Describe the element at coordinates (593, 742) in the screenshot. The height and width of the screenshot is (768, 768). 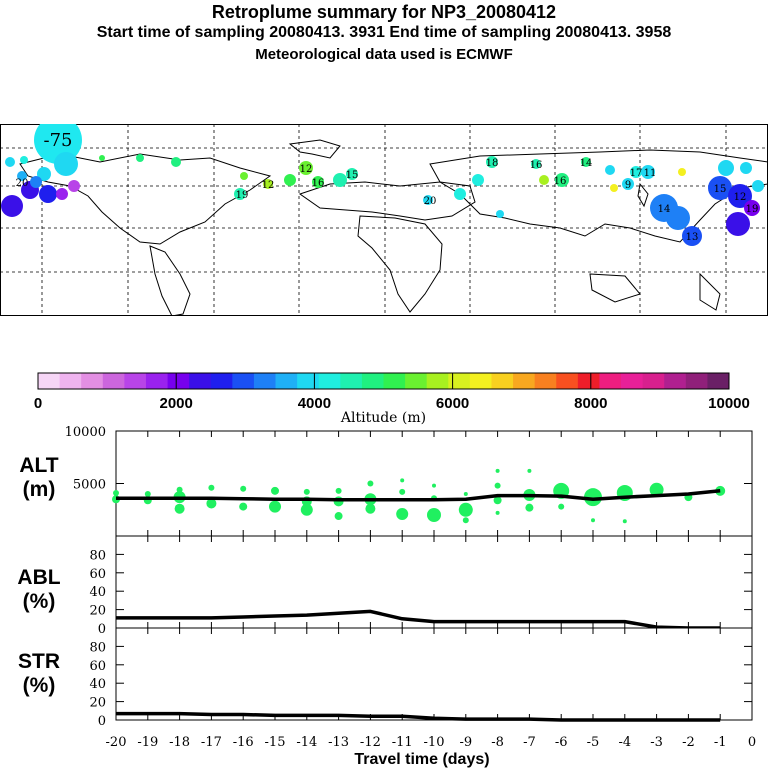
I see `xtick-label--5: -5` at that location.